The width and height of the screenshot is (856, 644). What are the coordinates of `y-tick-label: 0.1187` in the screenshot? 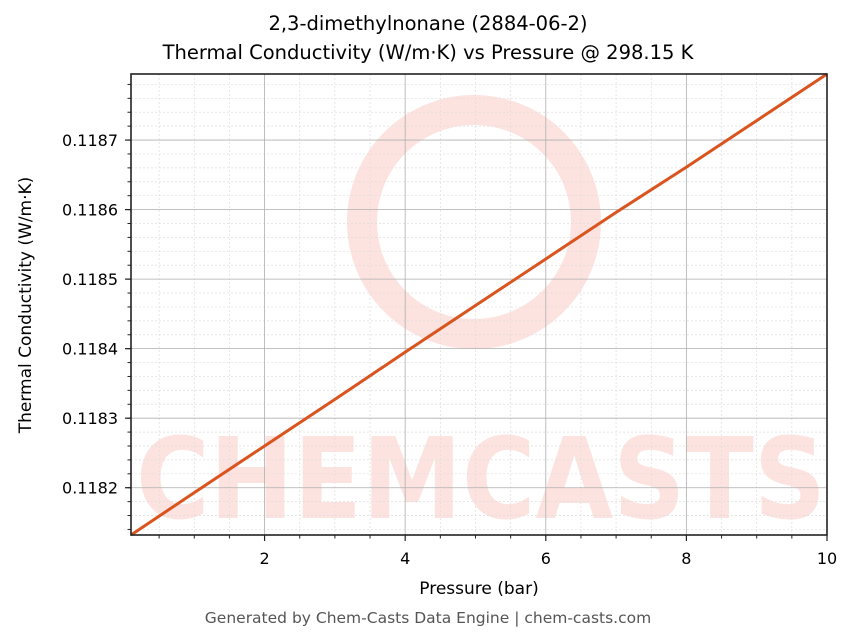 It's located at (90, 140).